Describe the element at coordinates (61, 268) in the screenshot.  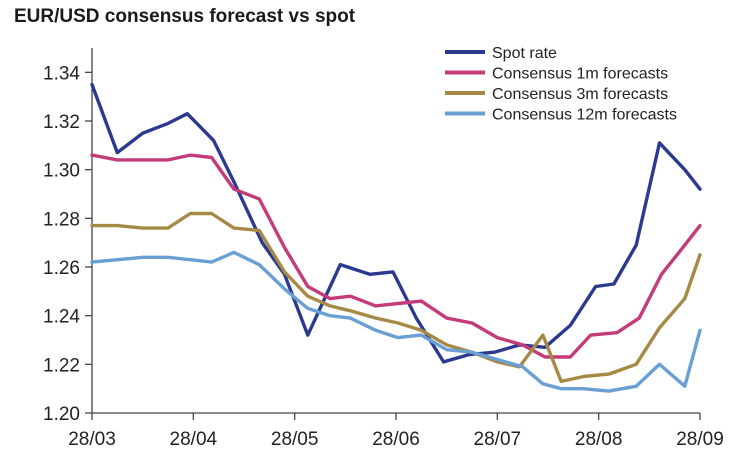
I see `y-tick-label: 1.26` at that location.